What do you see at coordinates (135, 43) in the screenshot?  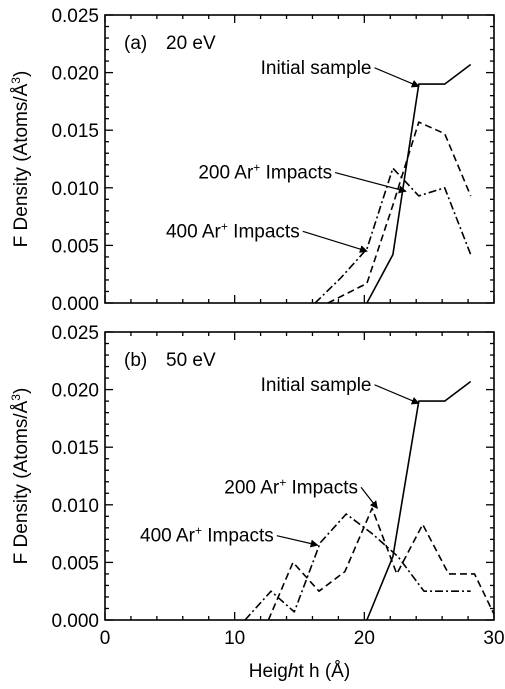 I see `panel-label: (a)` at bounding box center [135, 43].